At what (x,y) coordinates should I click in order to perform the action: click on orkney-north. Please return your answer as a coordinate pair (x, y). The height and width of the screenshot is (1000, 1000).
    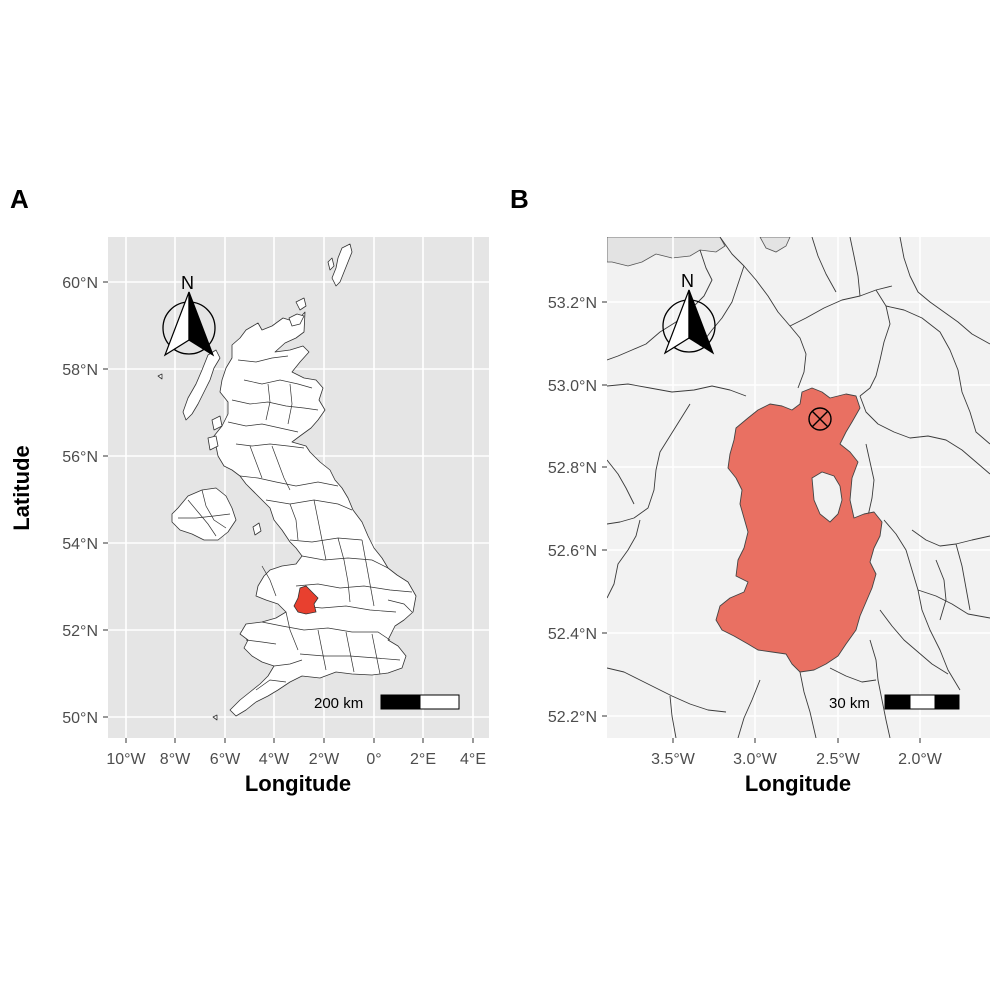
    Looking at the image, I should click on (301, 304).